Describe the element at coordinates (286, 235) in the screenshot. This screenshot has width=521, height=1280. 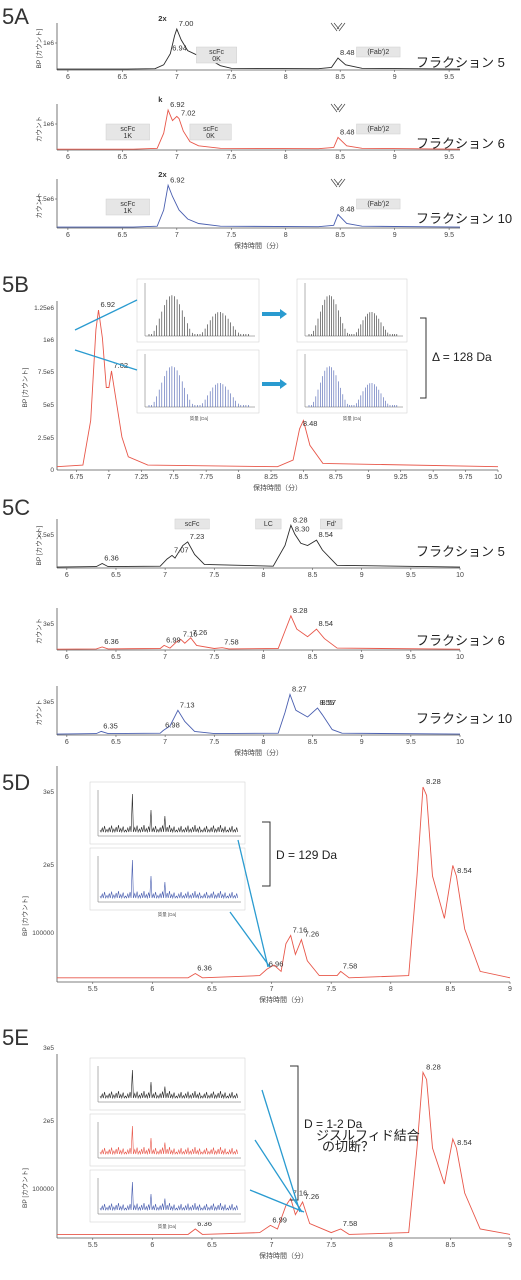
I see `5a-sub3-x-tick-label: 8` at that location.